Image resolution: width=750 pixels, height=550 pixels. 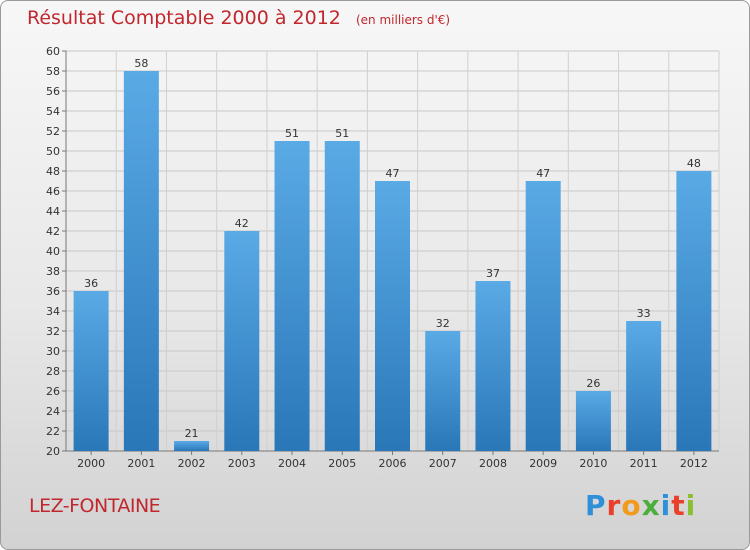 I want to click on value-label-2010: 26, so click(x=593, y=383).